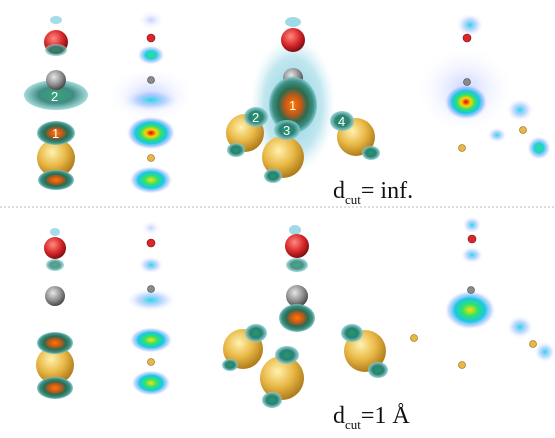 Image resolution: width=555 pixels, height=438 pixels. I want to click on lobe-number-3: 3, so click(286, 130).